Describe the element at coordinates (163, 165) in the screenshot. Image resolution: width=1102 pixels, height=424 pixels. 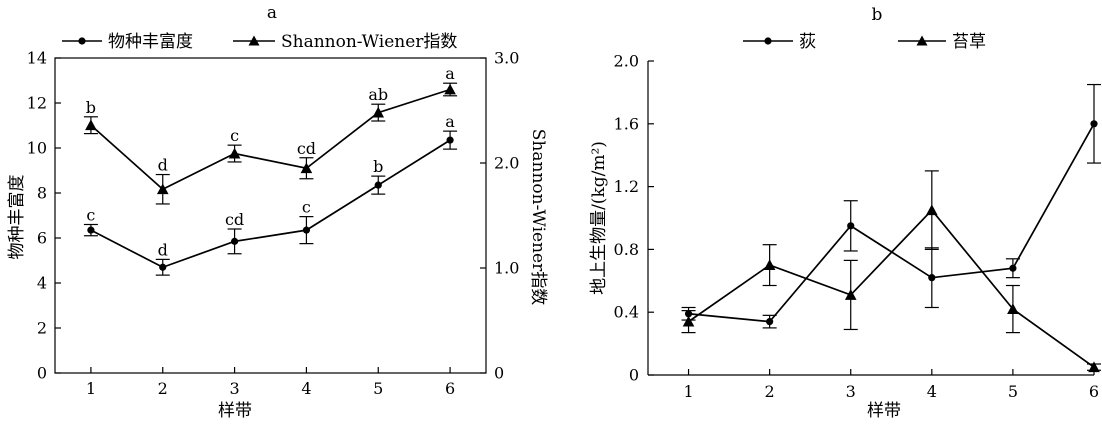
I see `sig-letter-shannon-2: d` at that location.